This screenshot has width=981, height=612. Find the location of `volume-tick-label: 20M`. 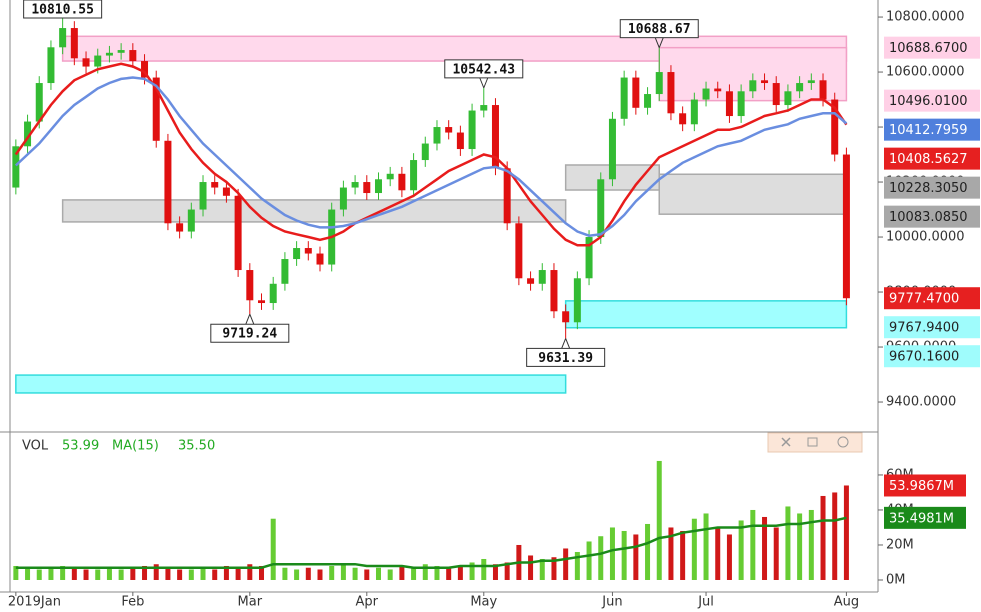

volume-tick-label: 20M is located at coordinates (900, 544).